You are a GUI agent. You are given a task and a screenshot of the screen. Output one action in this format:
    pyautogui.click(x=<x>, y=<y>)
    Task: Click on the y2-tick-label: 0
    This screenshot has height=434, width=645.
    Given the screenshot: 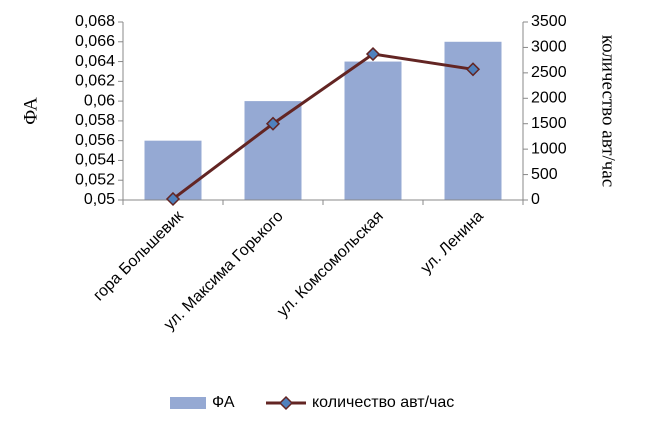 What is the action you would take?
    pyautogui.click(x=535, y=199)
    